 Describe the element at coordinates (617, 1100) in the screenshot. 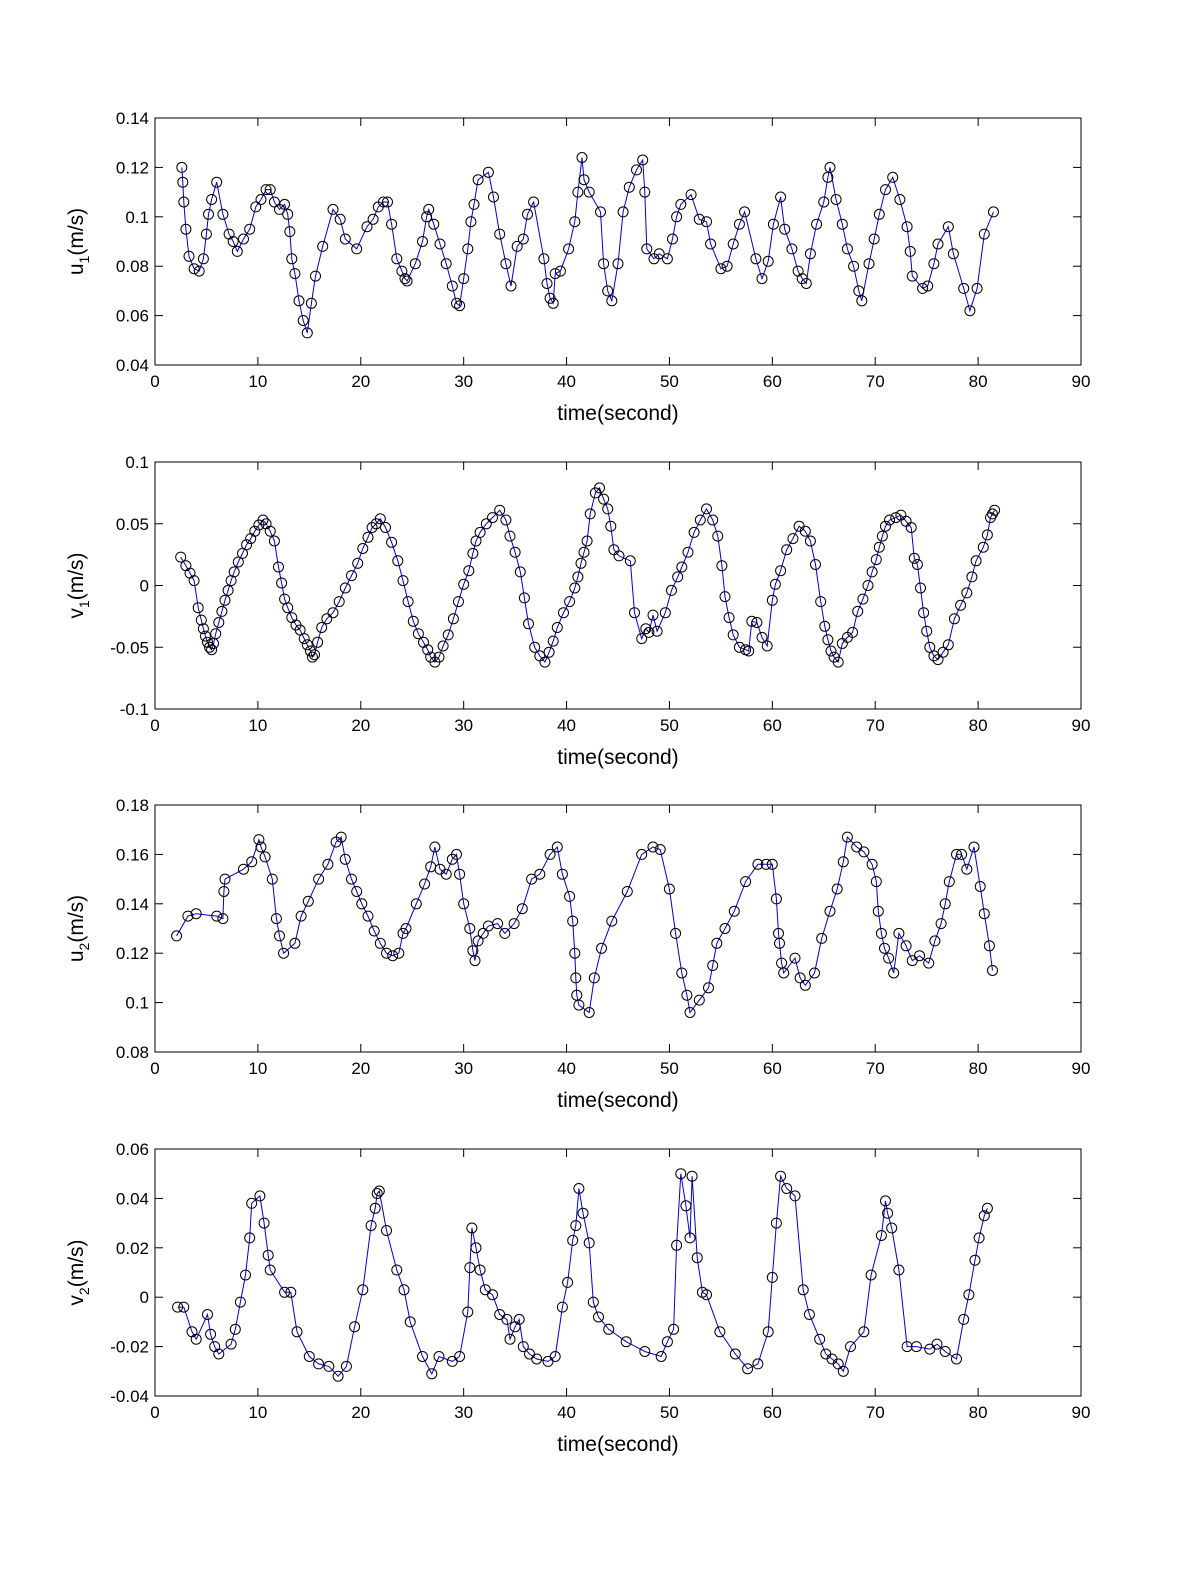

I see `xlabel-u2: time(second)` at that location.